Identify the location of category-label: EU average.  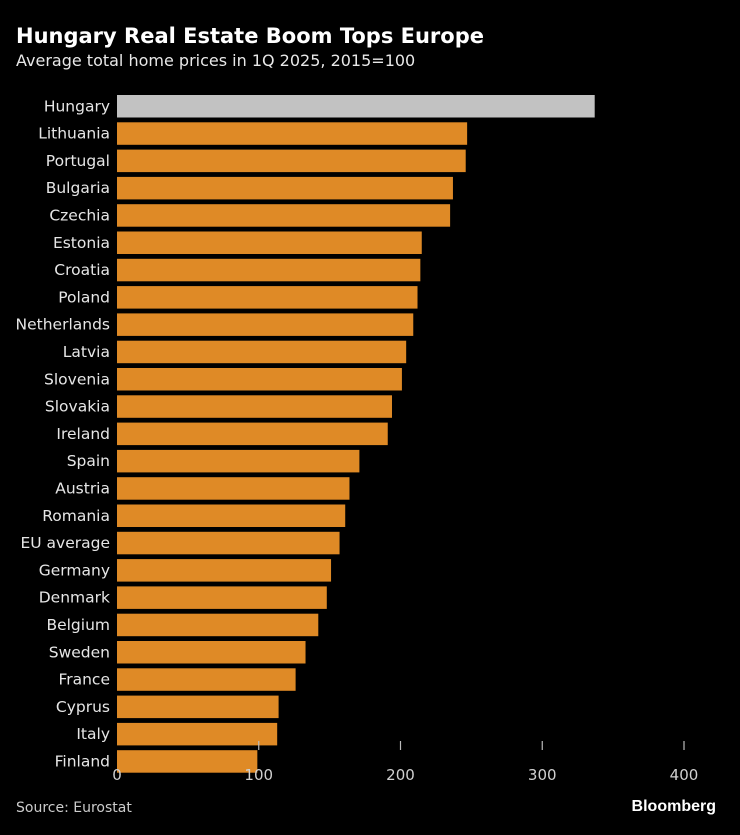
(65, 543).